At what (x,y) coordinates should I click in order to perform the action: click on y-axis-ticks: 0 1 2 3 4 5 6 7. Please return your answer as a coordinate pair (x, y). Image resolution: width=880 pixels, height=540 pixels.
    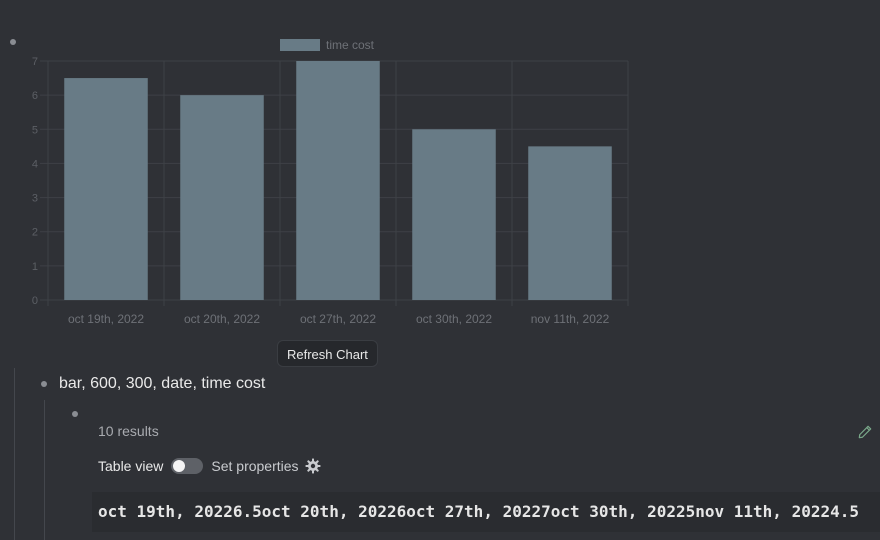
    Looking at the image, I should click on (35, 181).